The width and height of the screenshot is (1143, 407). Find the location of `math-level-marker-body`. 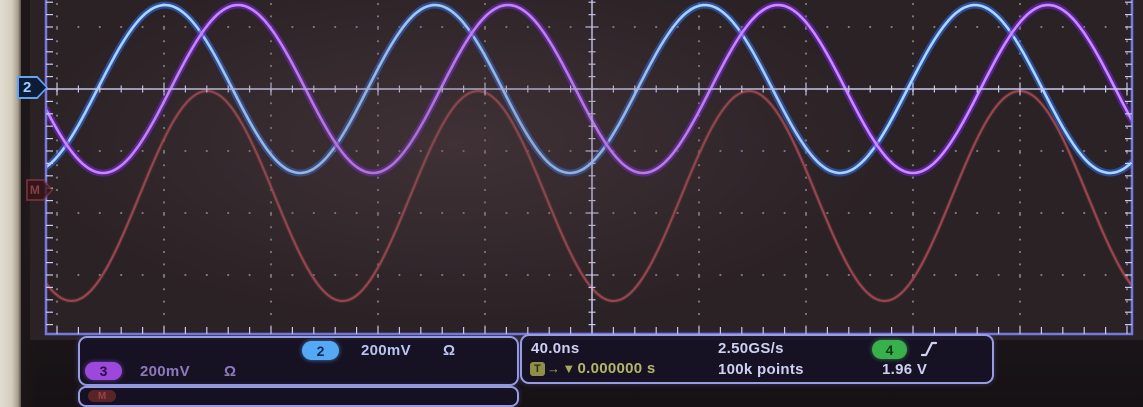

math-level-marker-body is located at coordinates (39, 190).